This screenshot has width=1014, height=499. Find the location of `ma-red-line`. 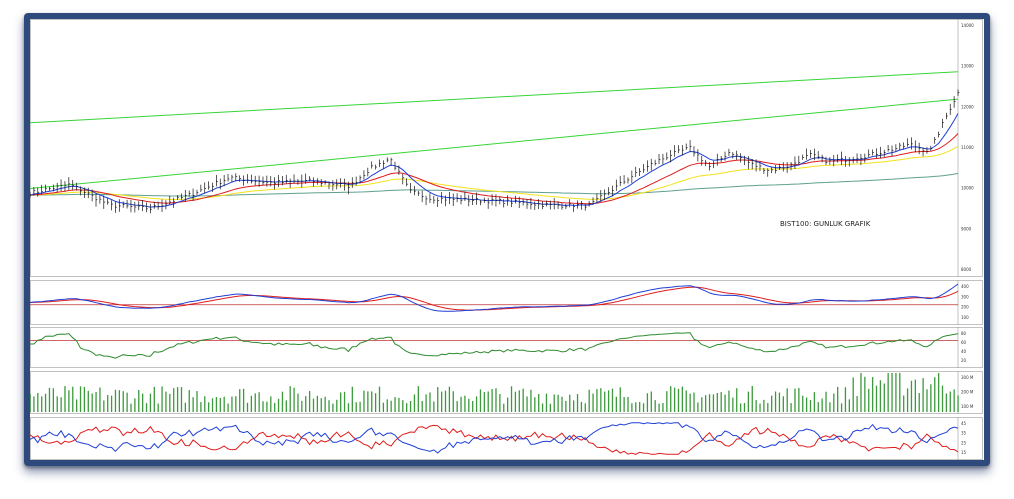

ma-red-line is located at coordinates (494, 169).